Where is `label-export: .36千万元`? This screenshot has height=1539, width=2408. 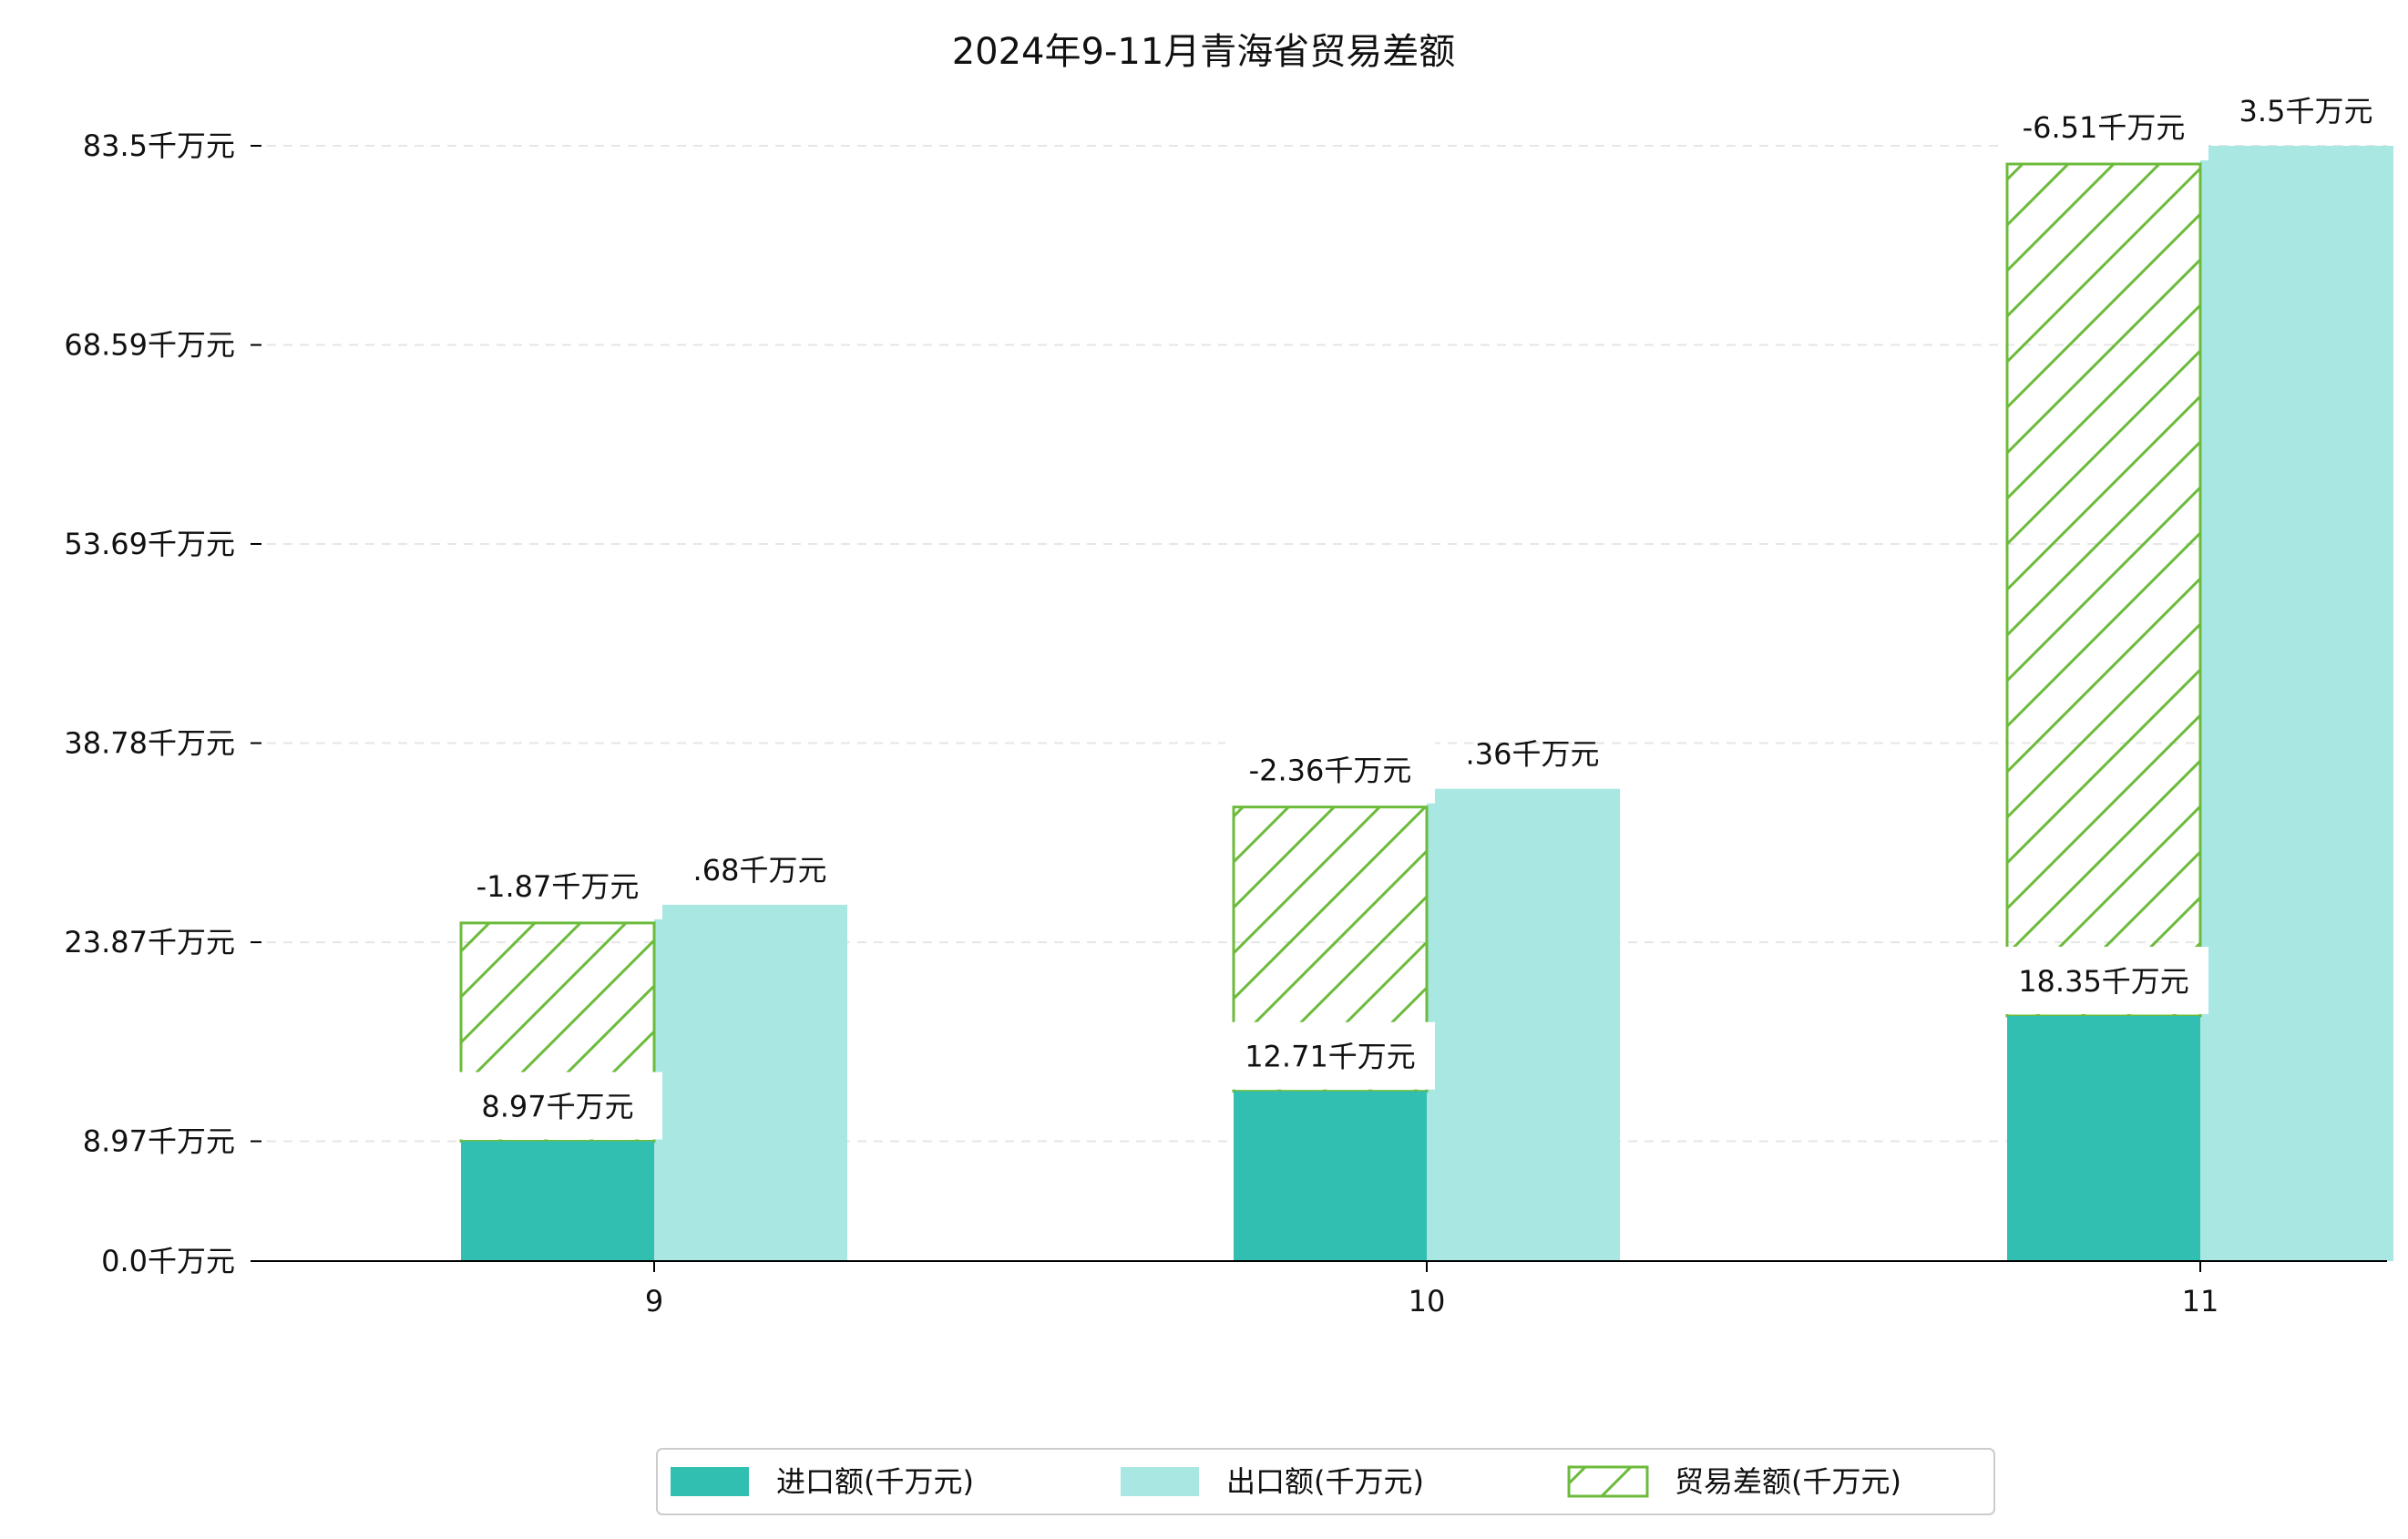 label-export: .36千万元 is located at coordinates (1533, 755).